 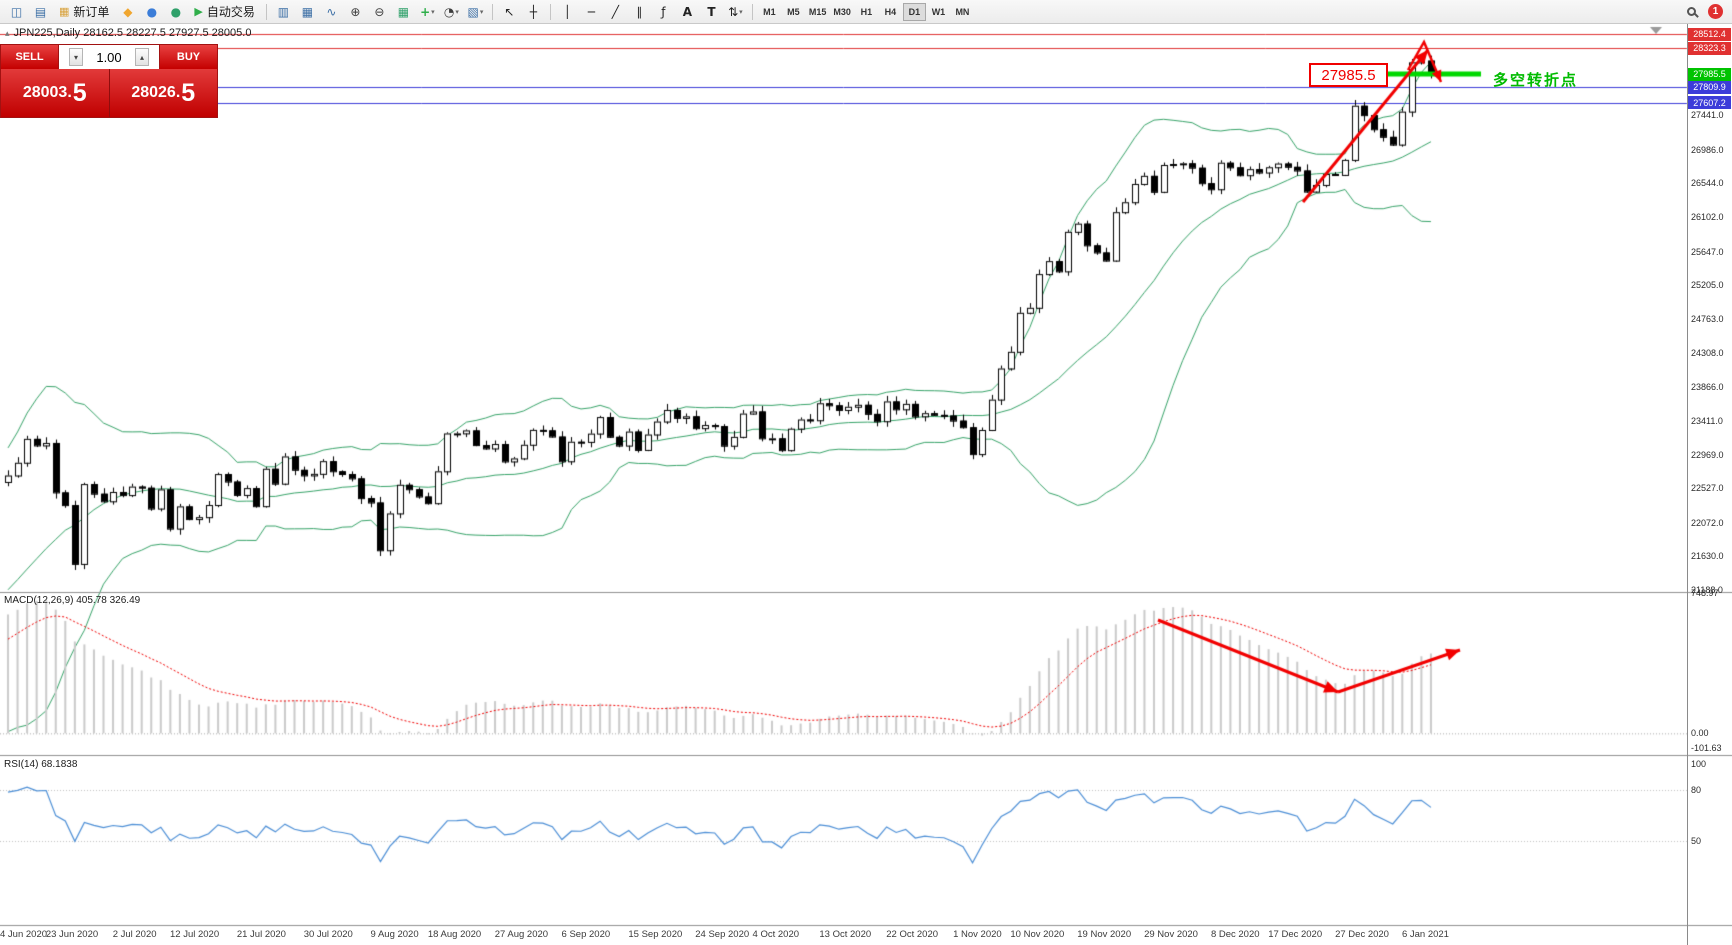 I want to click on price-tick: 24308.0, so click(x=1707, y=353).